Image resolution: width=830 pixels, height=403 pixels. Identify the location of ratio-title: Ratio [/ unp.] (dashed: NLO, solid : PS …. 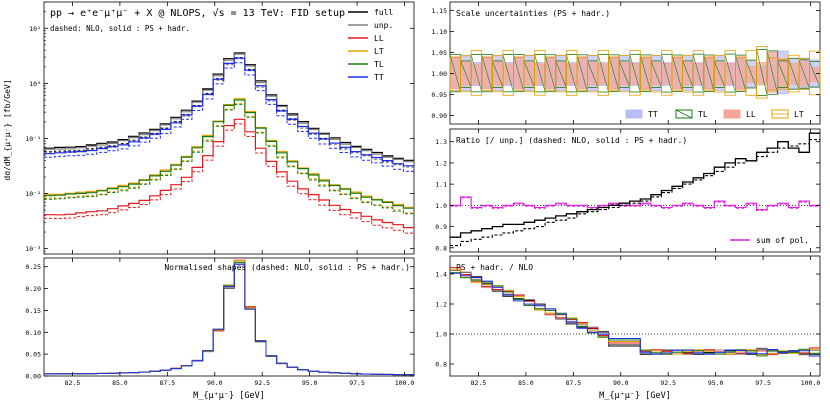
(571, 140).